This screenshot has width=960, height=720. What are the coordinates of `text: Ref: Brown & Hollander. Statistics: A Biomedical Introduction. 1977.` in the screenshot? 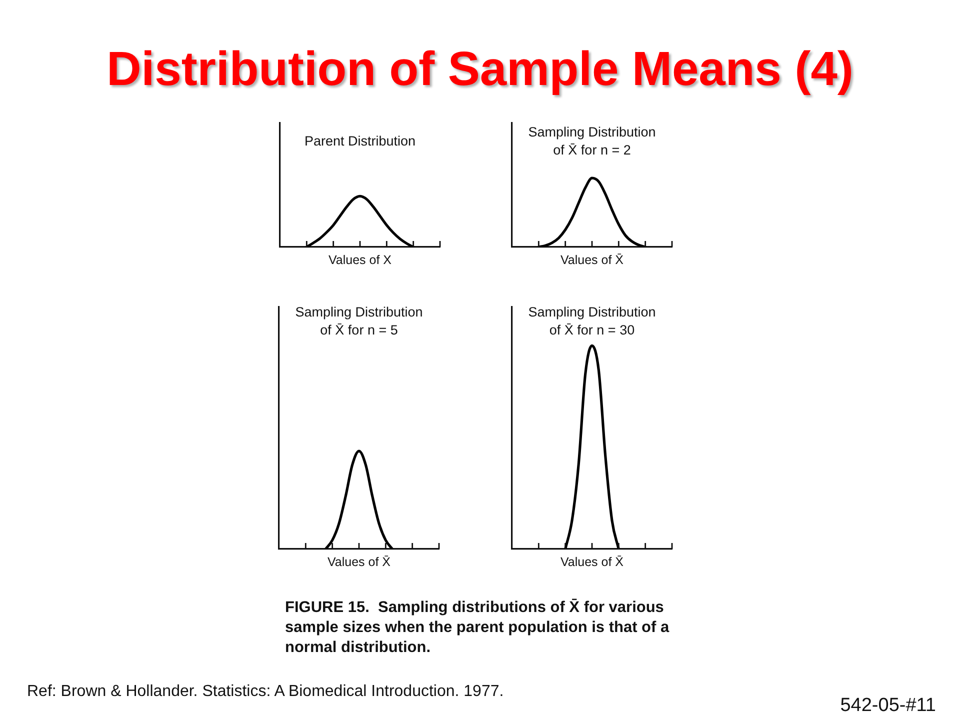 It's located at (266, 692).